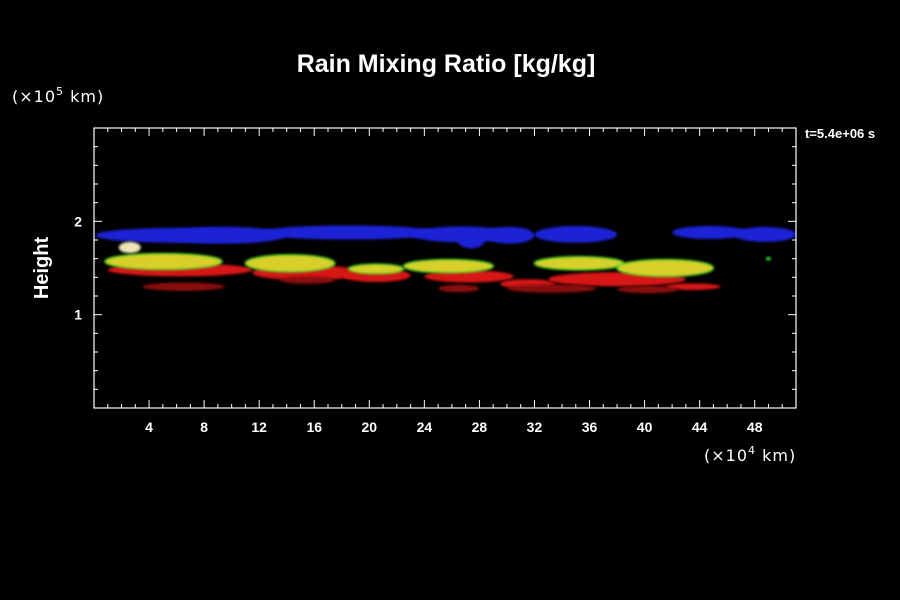 The height and width of the screenshot is (600, 900). Describe the element at coordinates (535, 427) in the screenshot. I see `x-tick-label-32: 32` at that location.